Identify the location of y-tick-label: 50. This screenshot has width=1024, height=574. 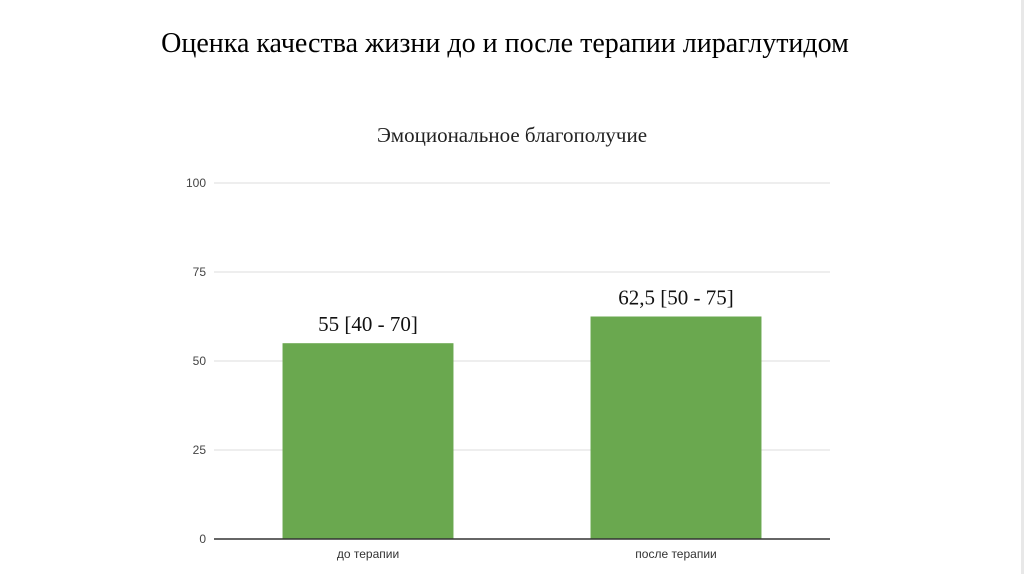
(200, 361).